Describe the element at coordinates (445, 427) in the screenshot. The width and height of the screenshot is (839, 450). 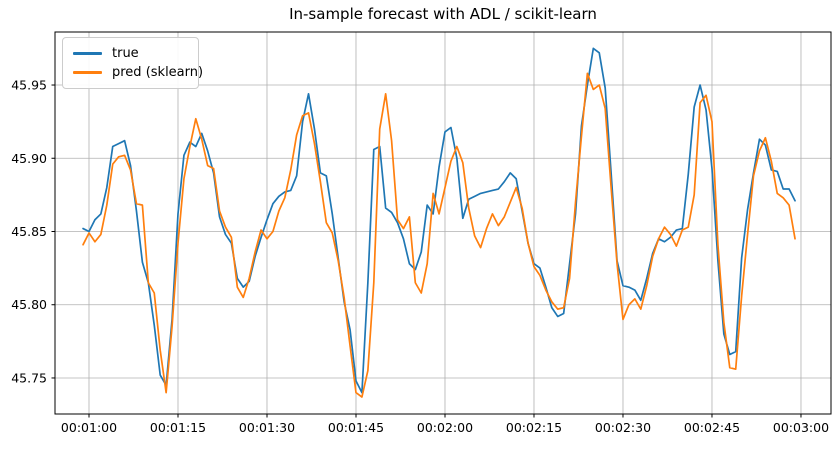
I see `x-tick-label: 00:02:00` at that location.